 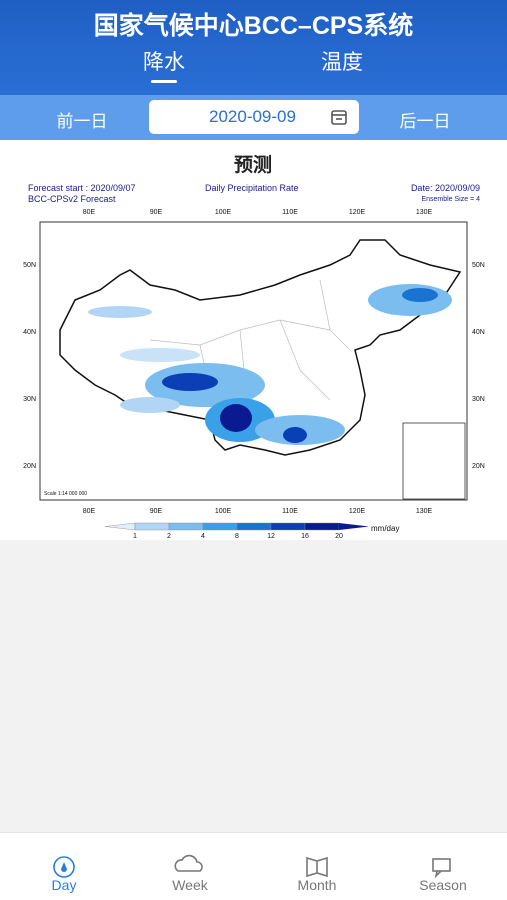 I want to click on header: 国家气候中心BCC–CPS系统 降水 温度, so click(x=253, y=47).